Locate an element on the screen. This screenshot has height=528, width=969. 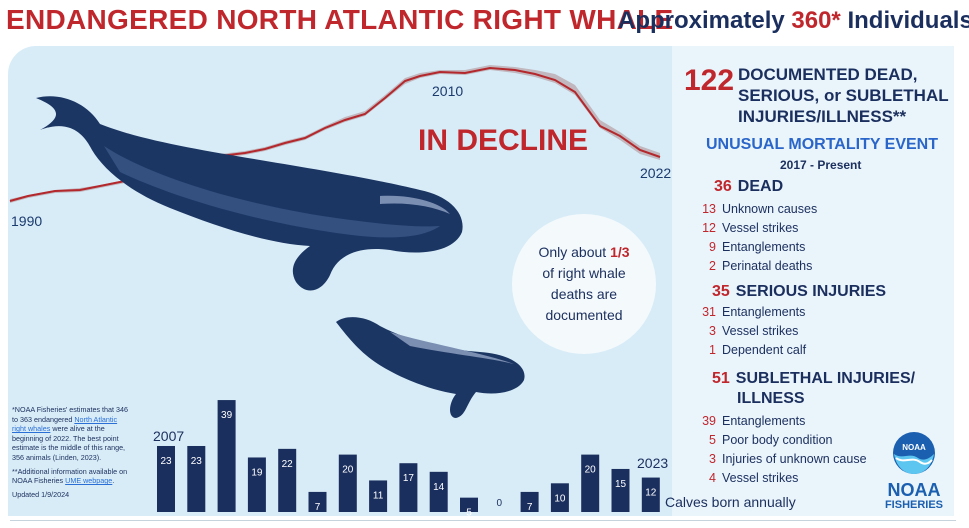
noaa-badge-text: NOAA is located at coordinates (914, 447).